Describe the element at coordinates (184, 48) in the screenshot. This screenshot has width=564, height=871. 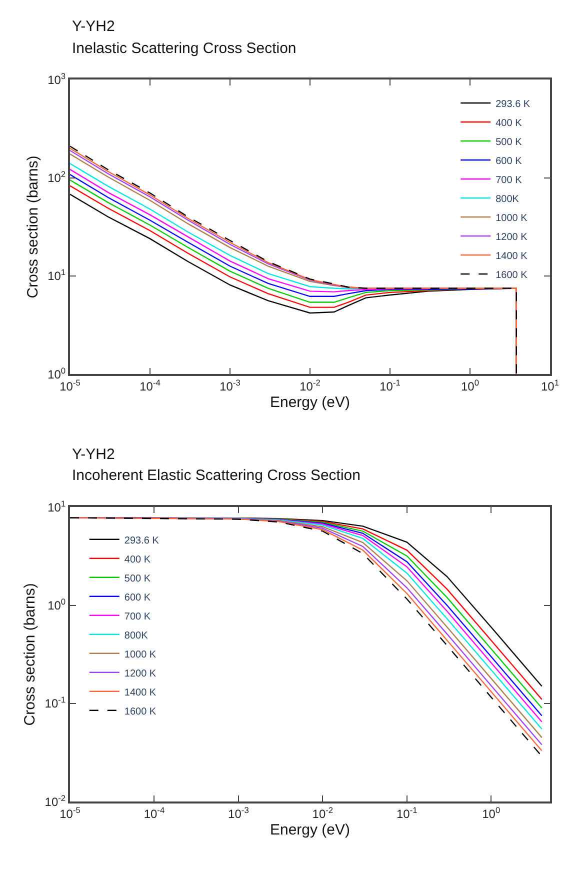
I see `chart-subtitle: Inelastic Scattering Cross Section` at that location.